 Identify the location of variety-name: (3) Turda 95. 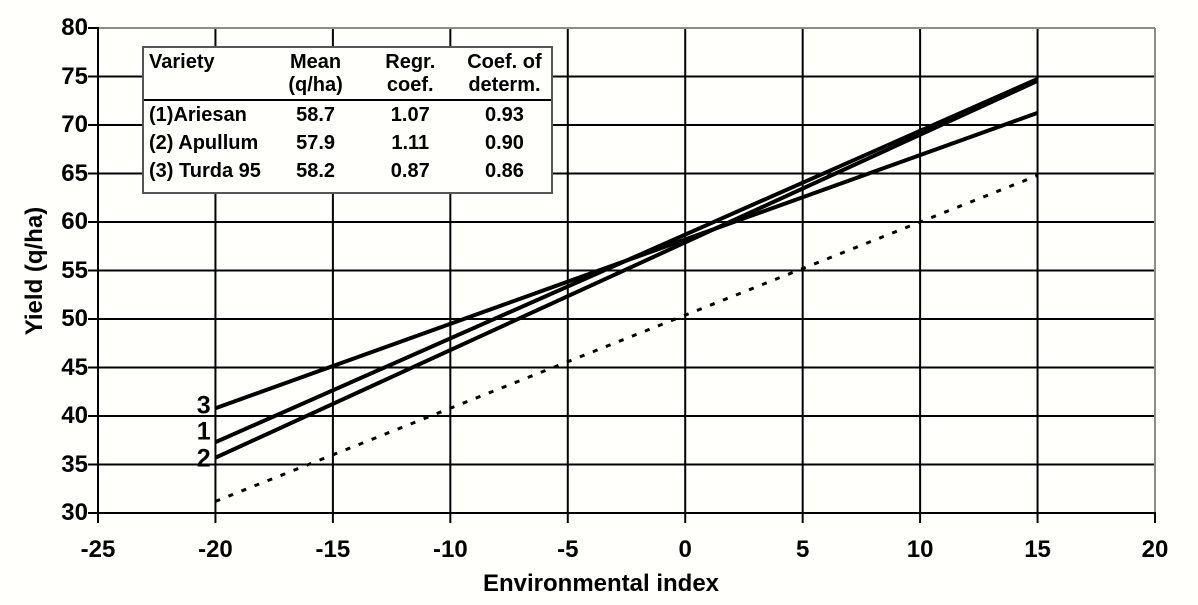
(205, 171).